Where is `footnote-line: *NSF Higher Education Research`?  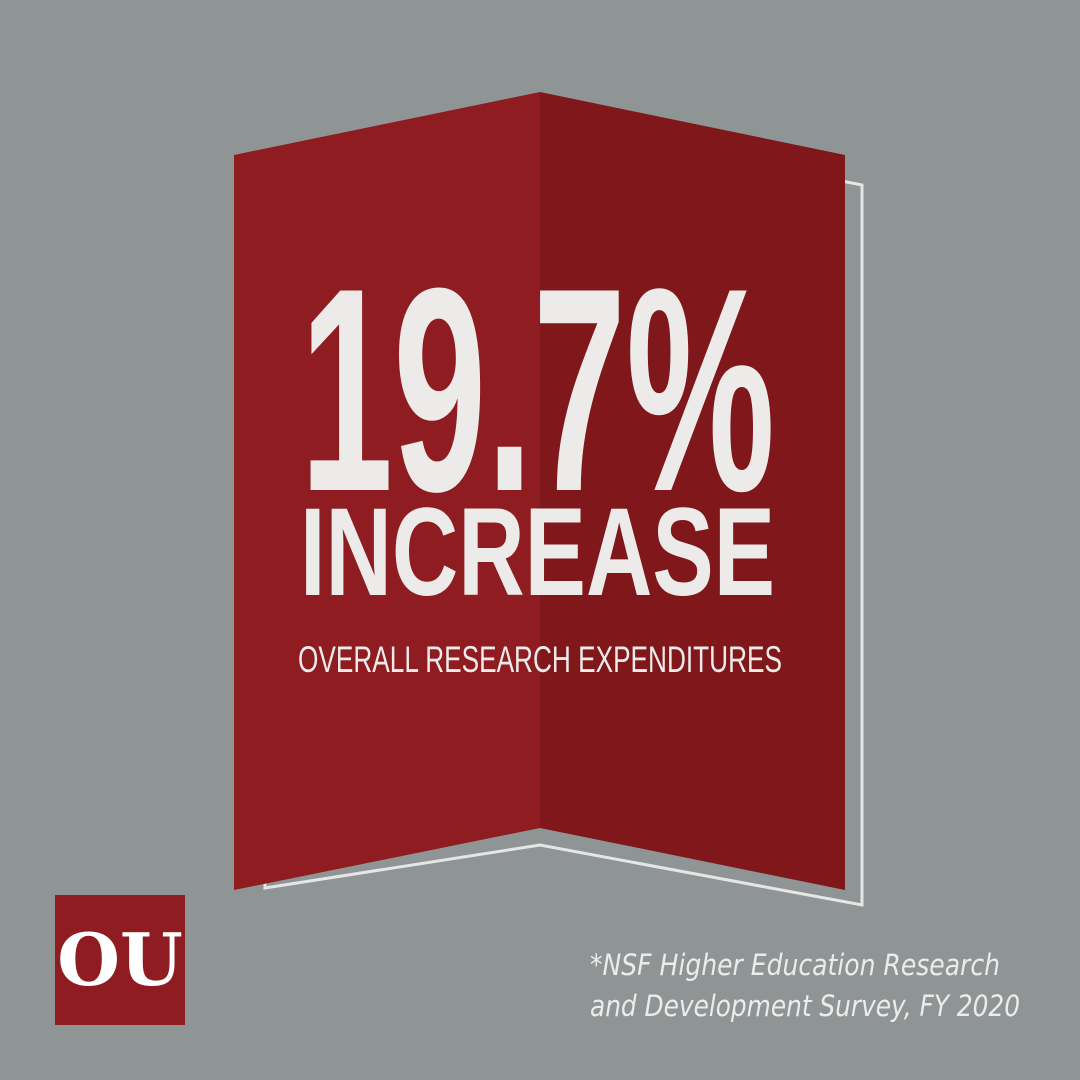
footnote-line: *NSF Higher Education Research is located at coordinates (795, 965).